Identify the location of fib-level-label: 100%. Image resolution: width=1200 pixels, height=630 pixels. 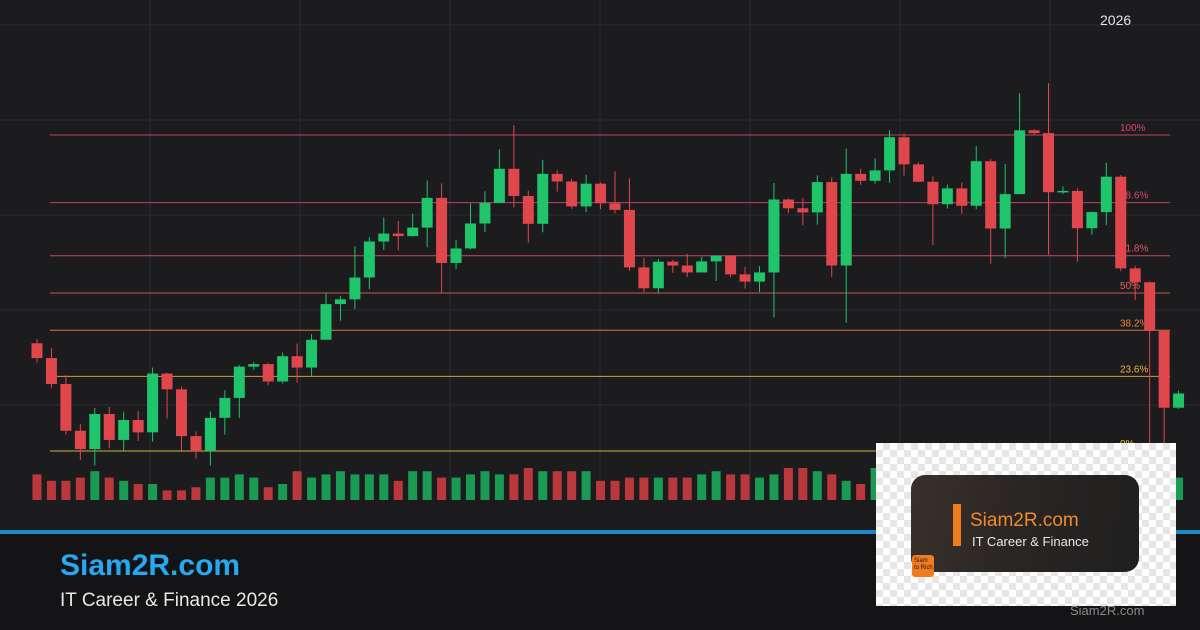
(1133, 128).